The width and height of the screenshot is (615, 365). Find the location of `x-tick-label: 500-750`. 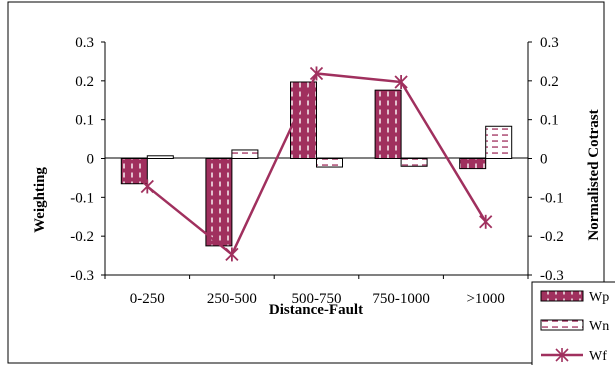

x-tick-label: 500-750 is located at coordinates (317, 299).